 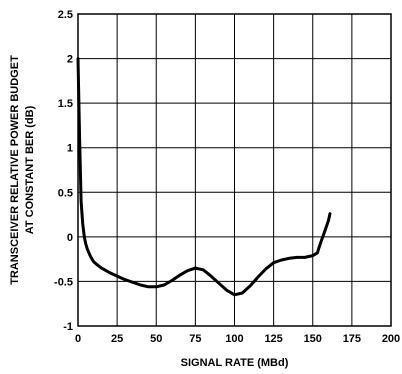 I want to click on x-tick-label: 50, so click(x=156, y=339).